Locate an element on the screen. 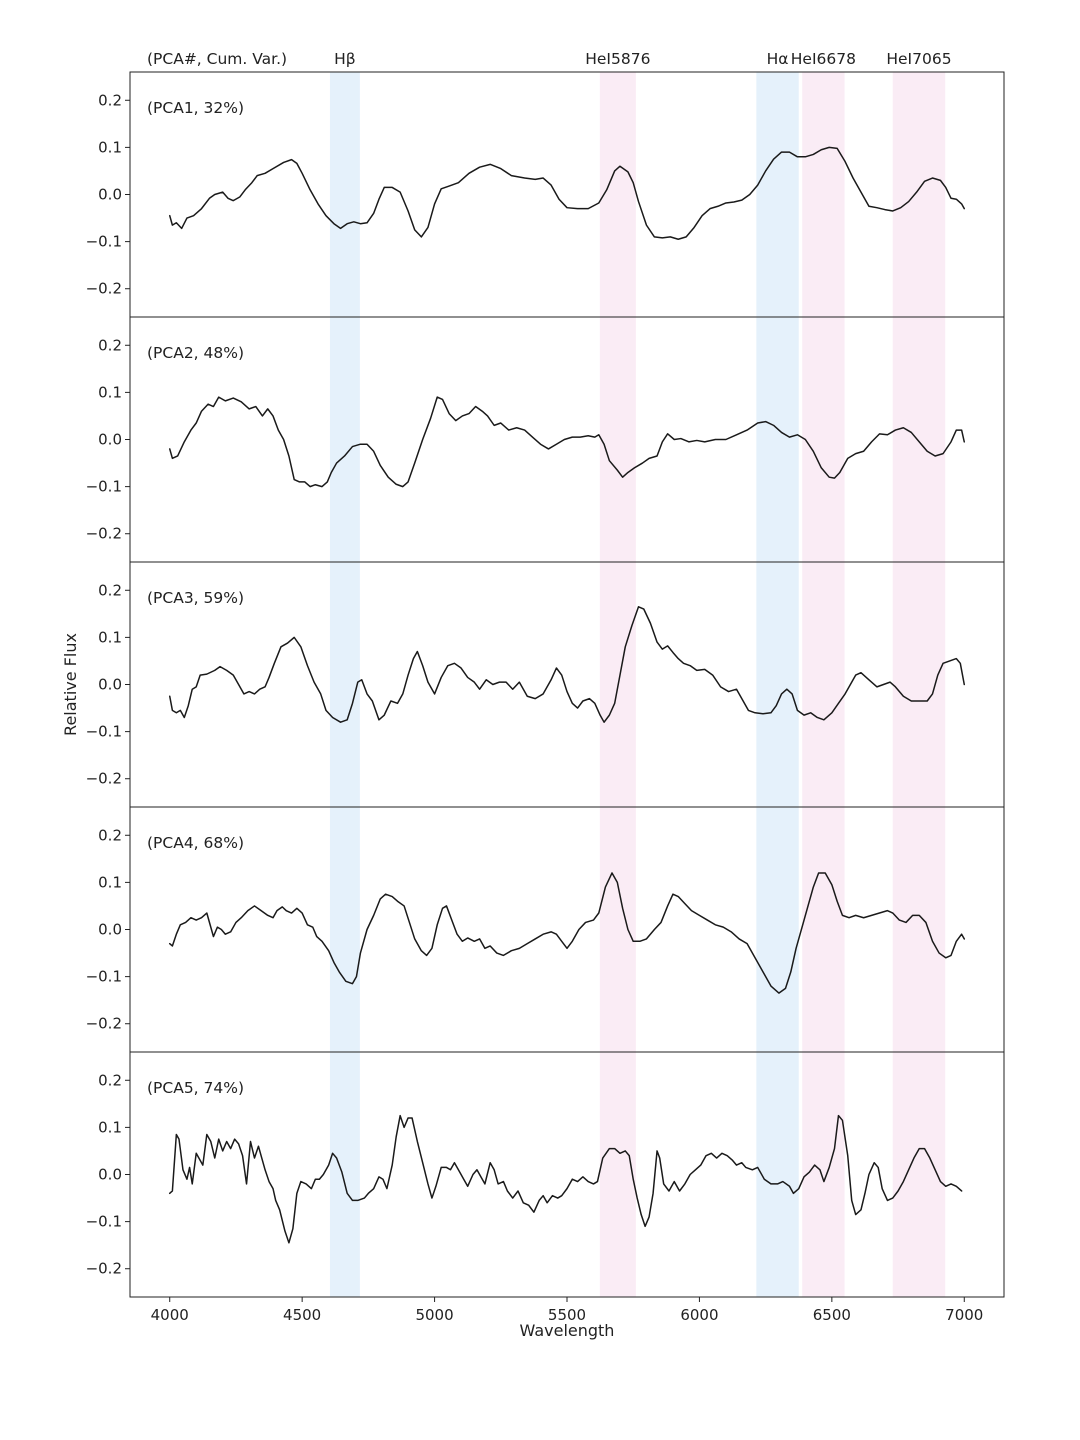 This screenshot has height=1440, width=1080. y-tick-label-5-2: 0.0 is located at coordinates (110, 1175).